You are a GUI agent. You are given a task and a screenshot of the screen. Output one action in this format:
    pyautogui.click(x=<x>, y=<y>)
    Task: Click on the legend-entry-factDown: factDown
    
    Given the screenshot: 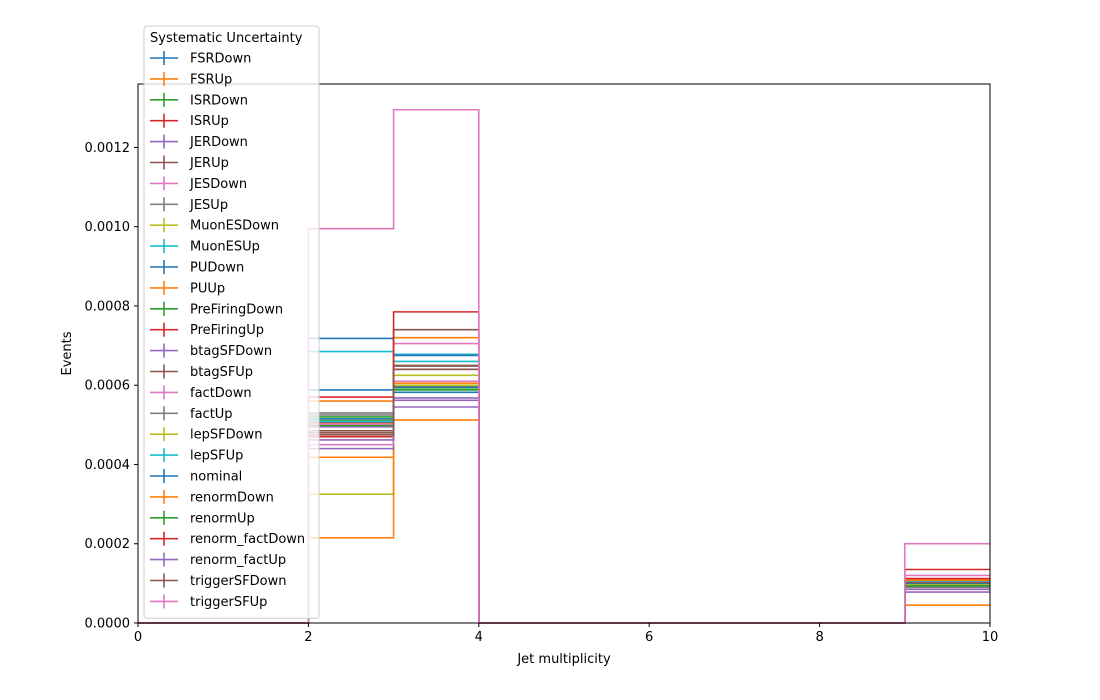 What is the action you would take?
    pyautogui.click(x=201, y=393)
    